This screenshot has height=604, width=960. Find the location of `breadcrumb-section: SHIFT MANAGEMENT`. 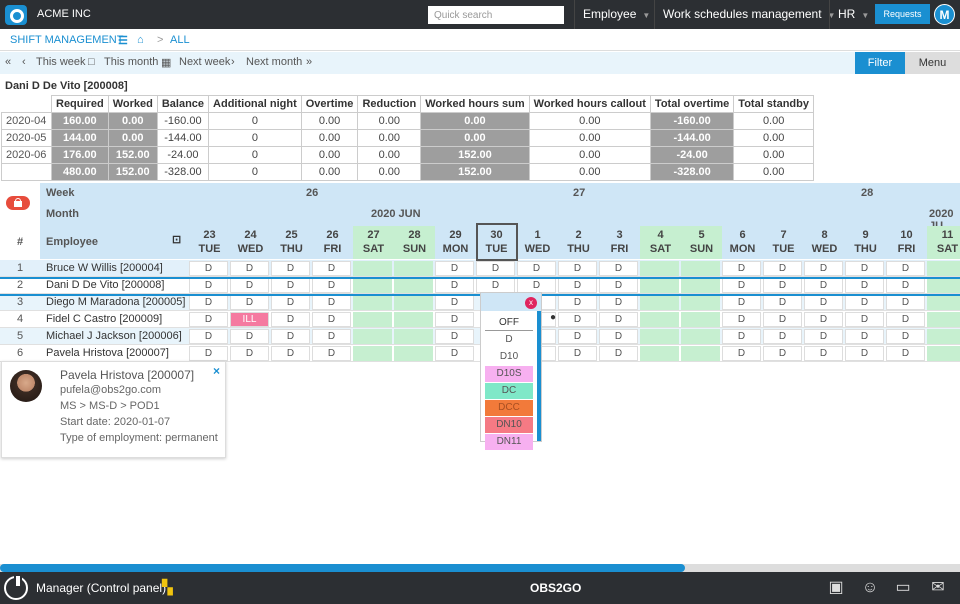

breadcrumb-section: SHIFT MANAGEMENT is located at coordinates (67, 40).